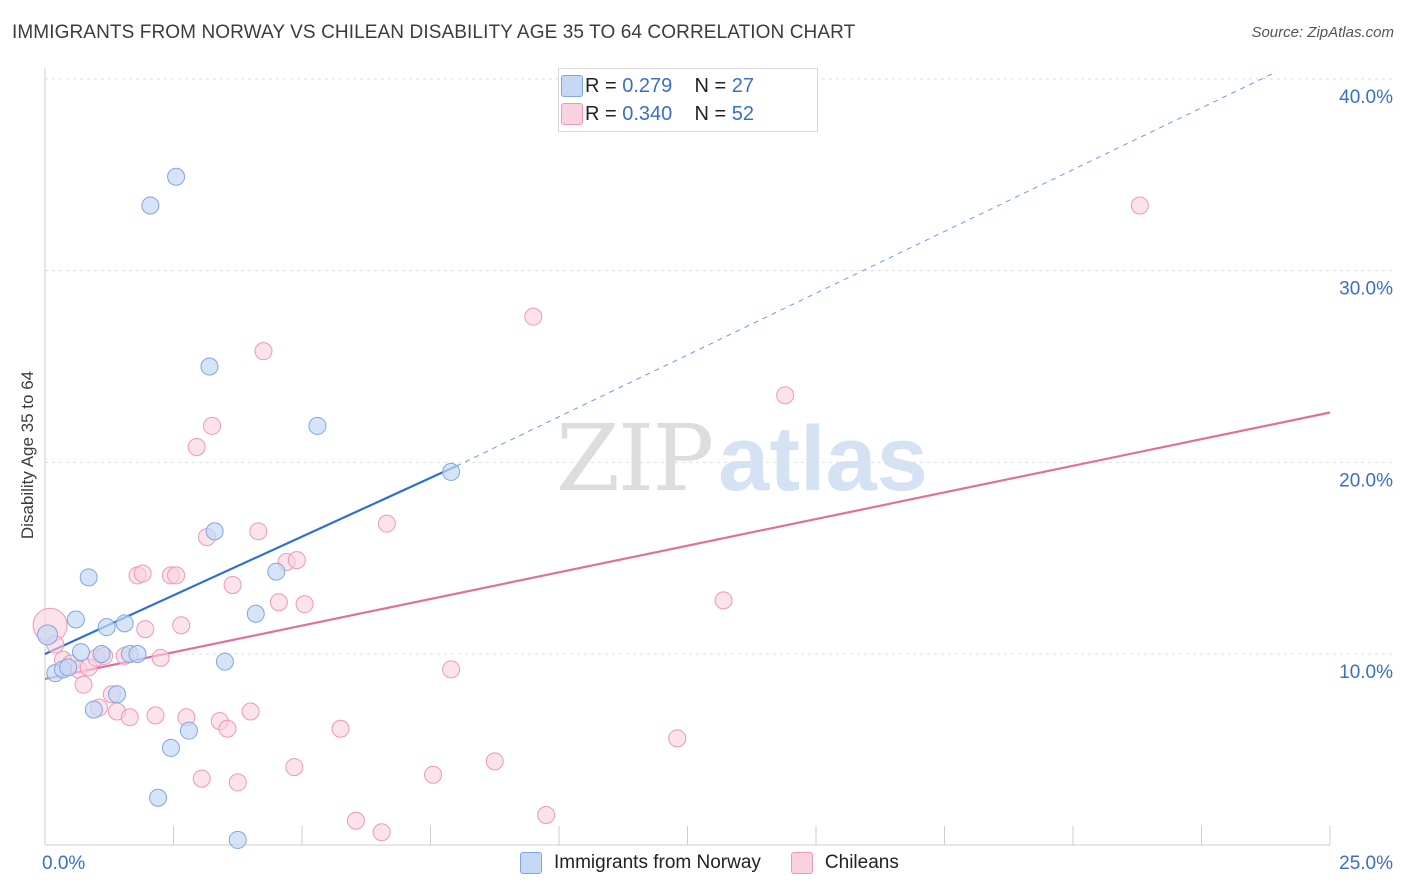 Image resolution: width=1406 pixels, height=892 pixels. What do you see at coordinates (63, 863) in the screenshot?
I see `x-tick-label: 0.0%` at bounding box center [63, 863].